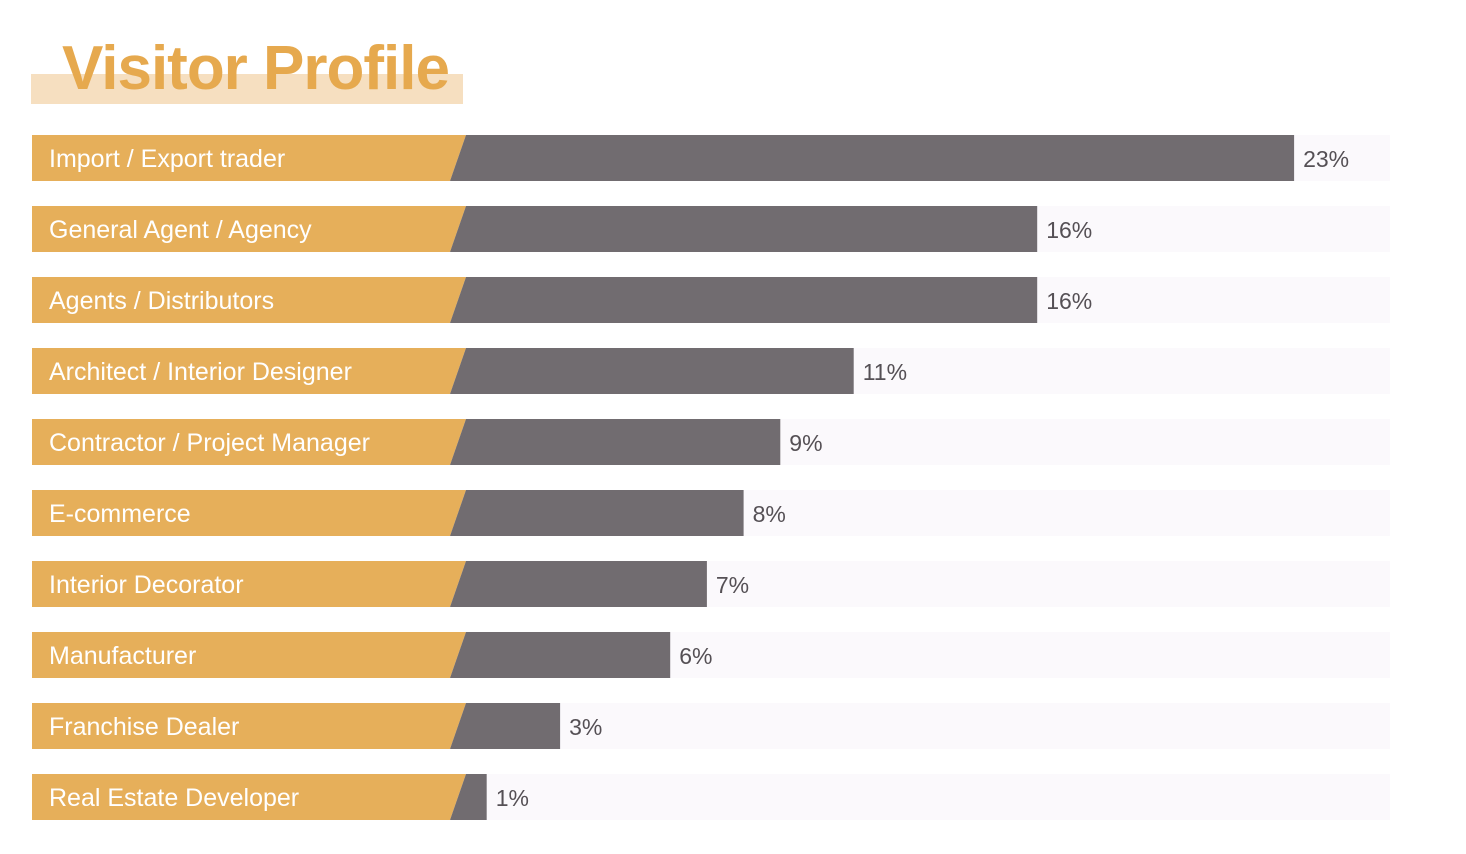 Image resolution: width=1466 pixels, height=854 pixels. I want to click on category-label: Interior Decorator, so click(146, 585).